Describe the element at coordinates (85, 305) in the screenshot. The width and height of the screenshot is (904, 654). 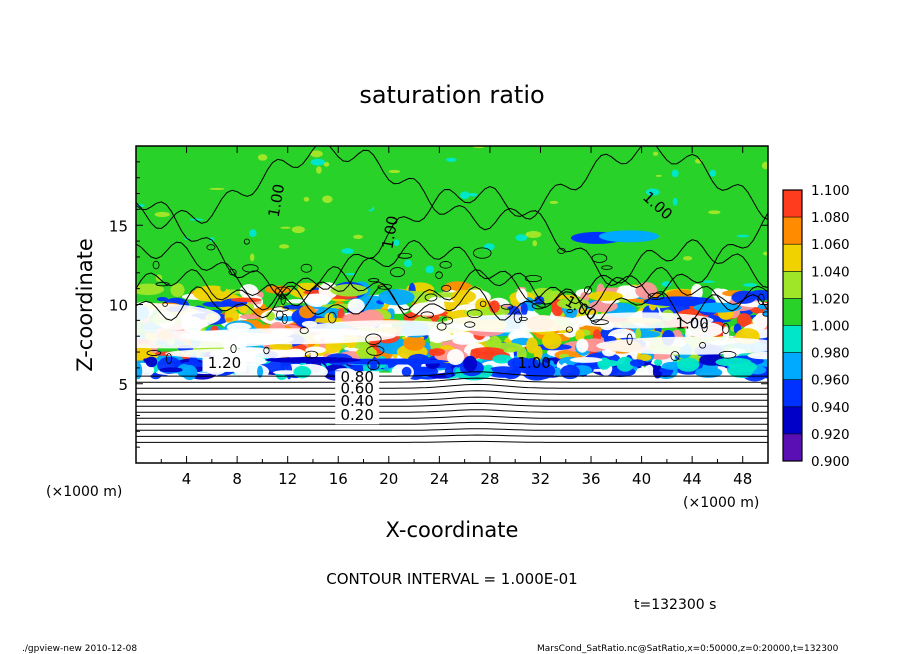
I see `y-axis-label: Z-coordinate` at that location.